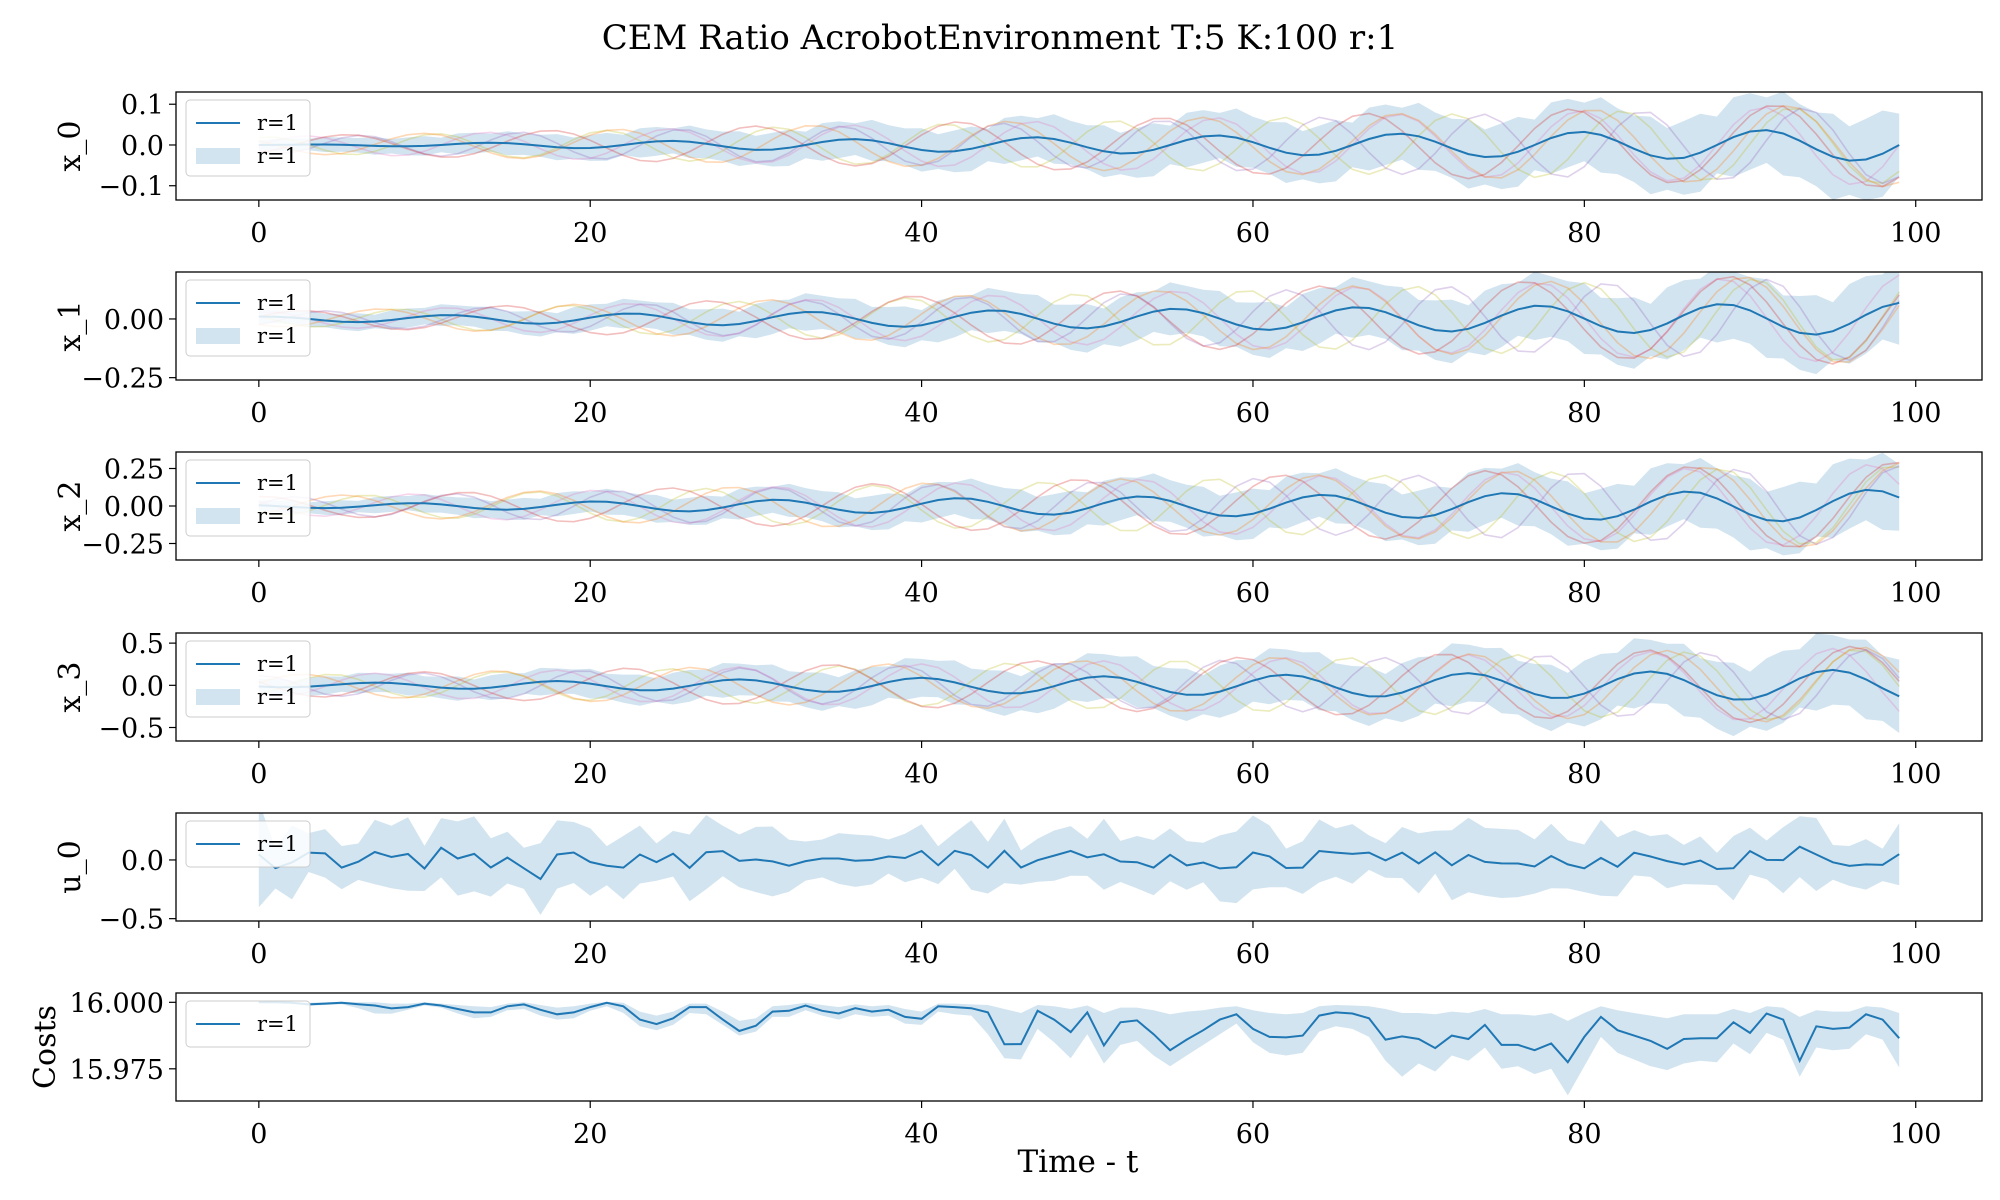 The image size is (2000, 1200). I want to click on y-axis-label: Costs, so click(45, 1047).